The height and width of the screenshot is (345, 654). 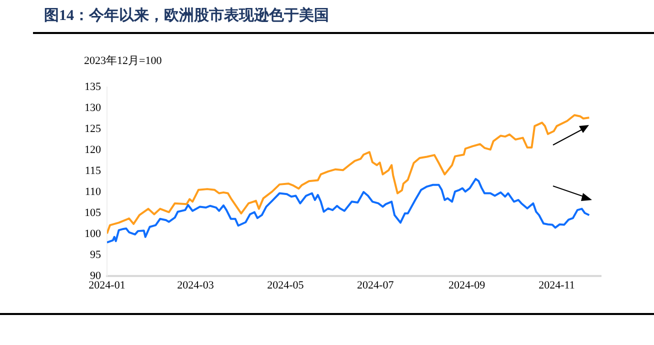 What do you see at coordinates (93, 234) in the screenshot?
I see `y-tick-label: 100` at bounding box center [93, 234].